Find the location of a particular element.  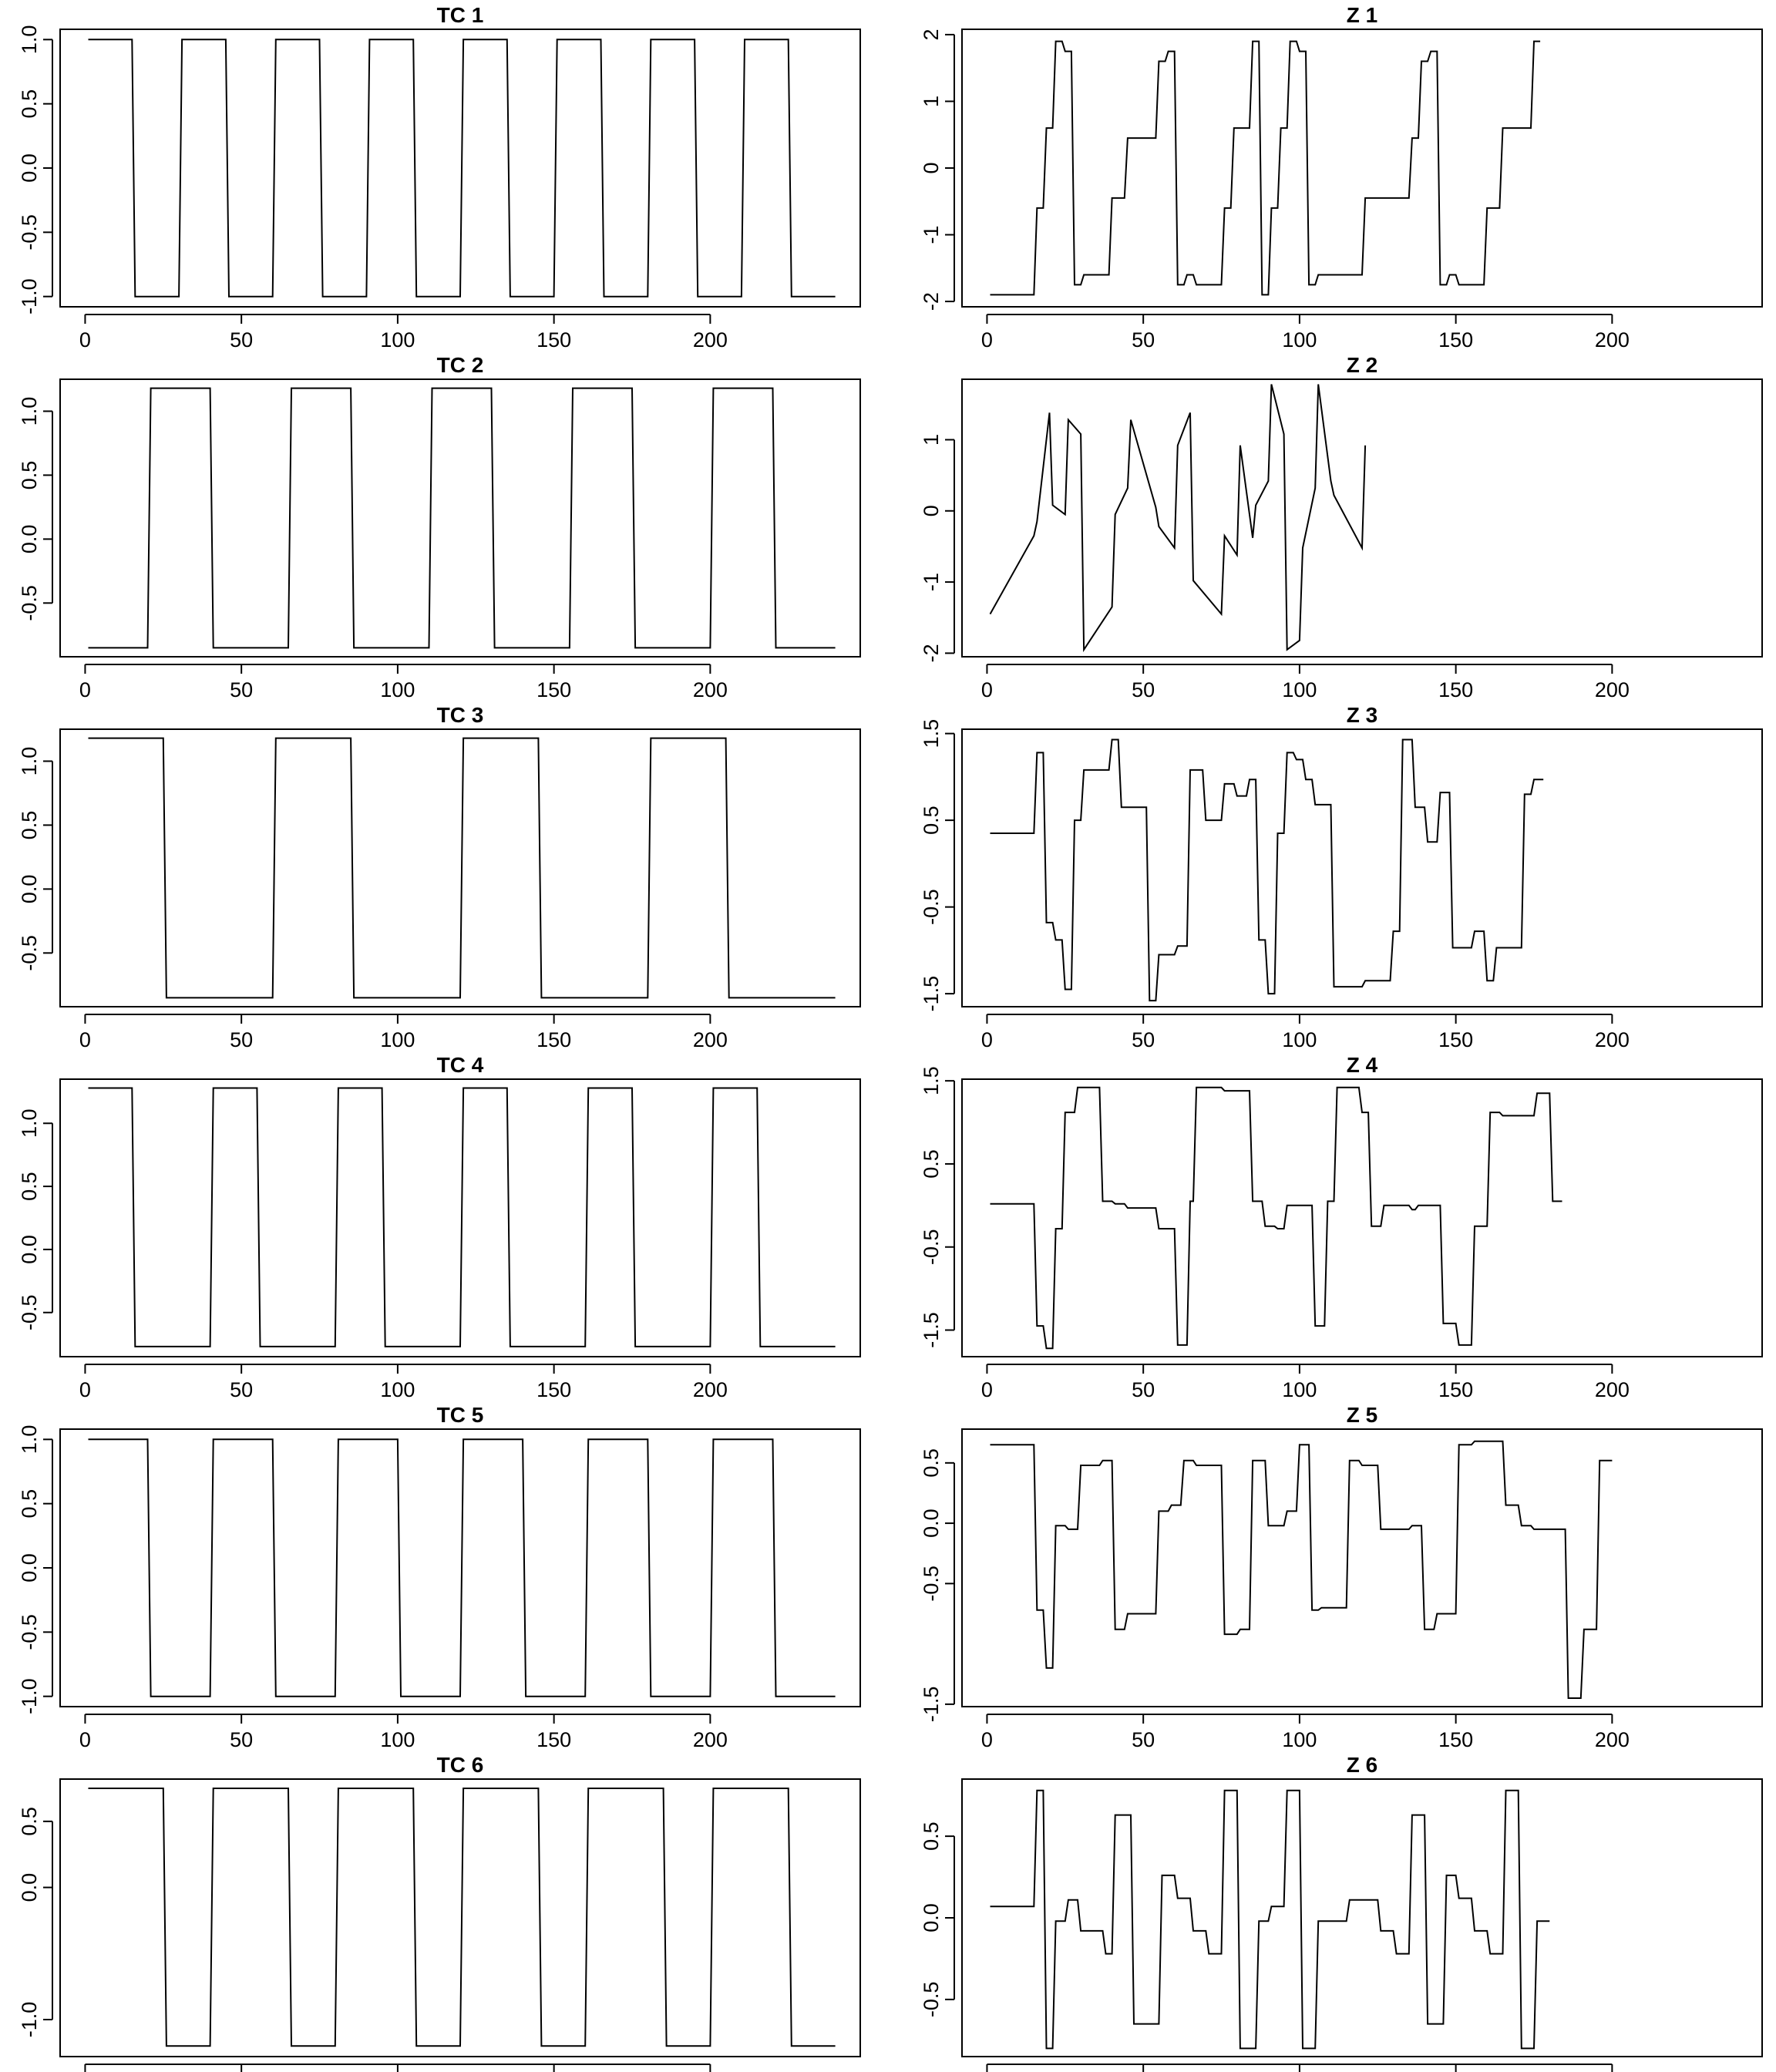

panel-6-y-tick-label-3: 1.5 is located at coordinates (932, 734).